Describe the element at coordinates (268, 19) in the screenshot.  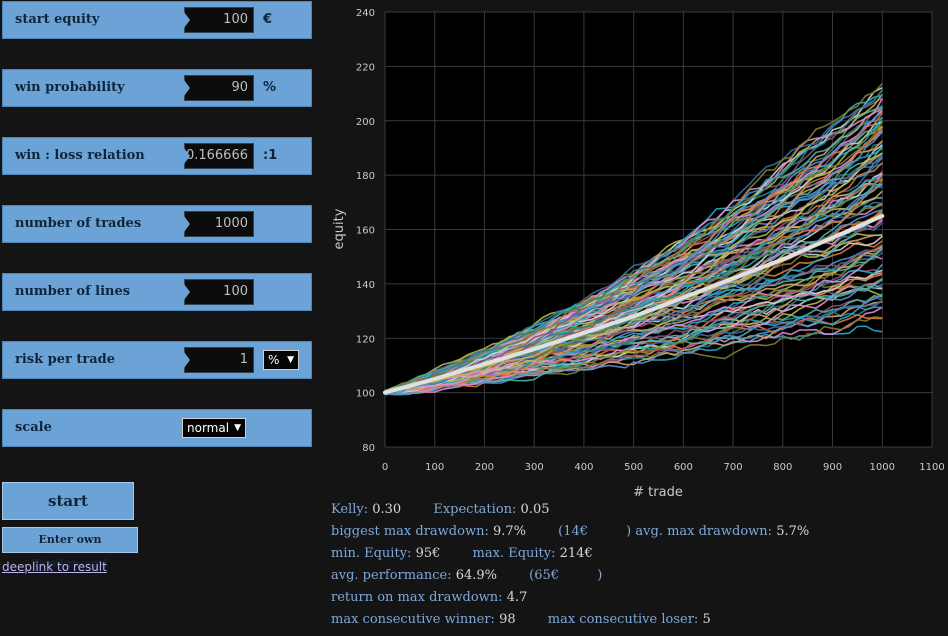
I see `start-equity-unit: €` at that location.